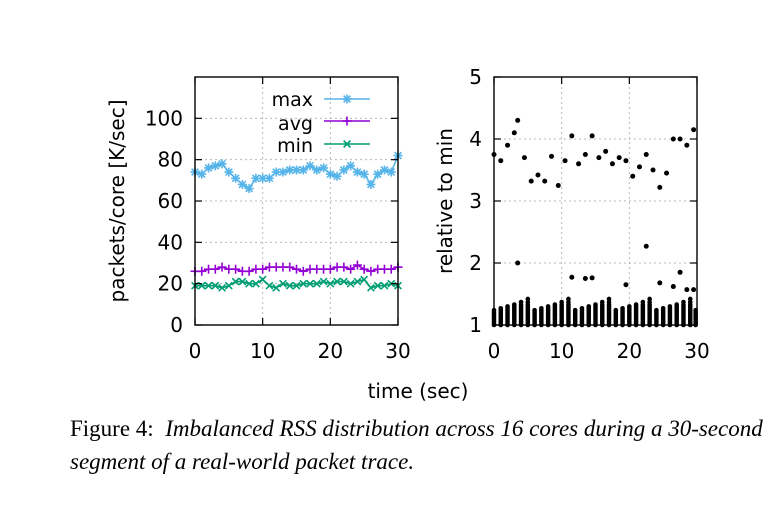  What do you see at coordinates (347, 144) in the screenshot?
I see `legend-marker-min` at bounding box center [347, 144].